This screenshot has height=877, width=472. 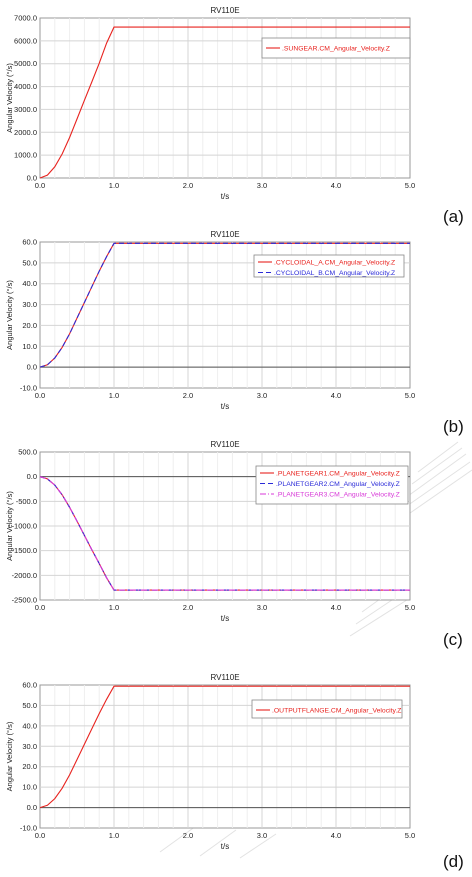 What do you see at coordinates (24, 575) in the screenshot?
I see `y-tick-label: -2000.0` at bounding box center [24, 575].